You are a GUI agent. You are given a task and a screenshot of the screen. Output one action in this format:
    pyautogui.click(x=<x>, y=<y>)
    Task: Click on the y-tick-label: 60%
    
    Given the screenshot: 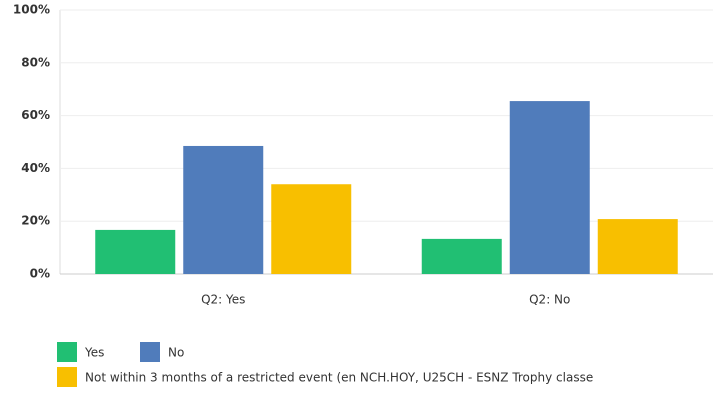 What is the action you would take?
    pyautogui.click(x=35, y=115)
    